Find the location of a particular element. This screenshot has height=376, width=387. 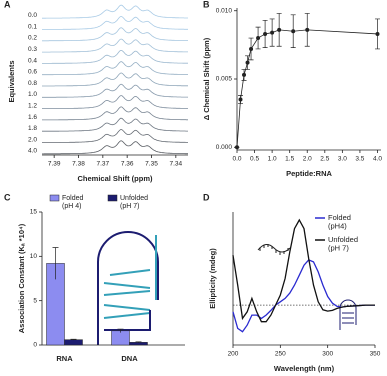

panel-label: B is located at coordinates (206, 4).